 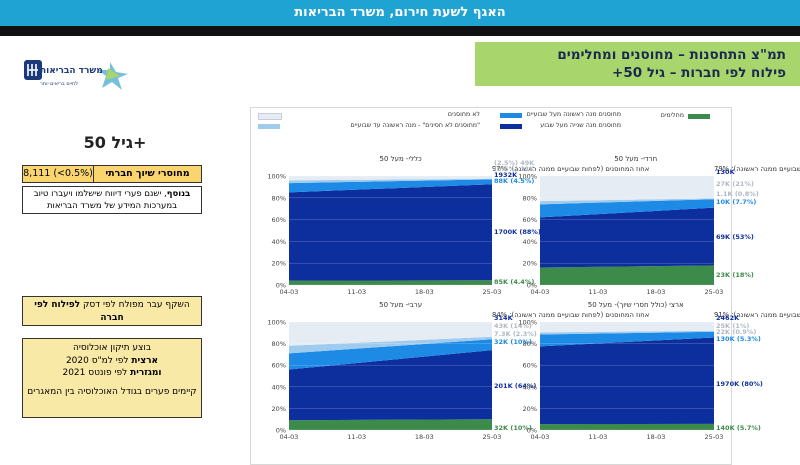 I want to click on legend-swatch-dose1, so click(x=511, y=115).